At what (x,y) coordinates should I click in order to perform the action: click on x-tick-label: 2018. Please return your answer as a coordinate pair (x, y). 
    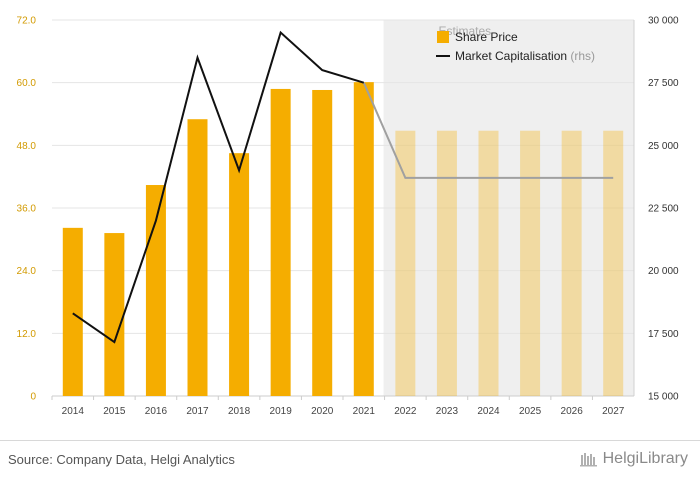
    Looking at the image, I should click on (239, 411).